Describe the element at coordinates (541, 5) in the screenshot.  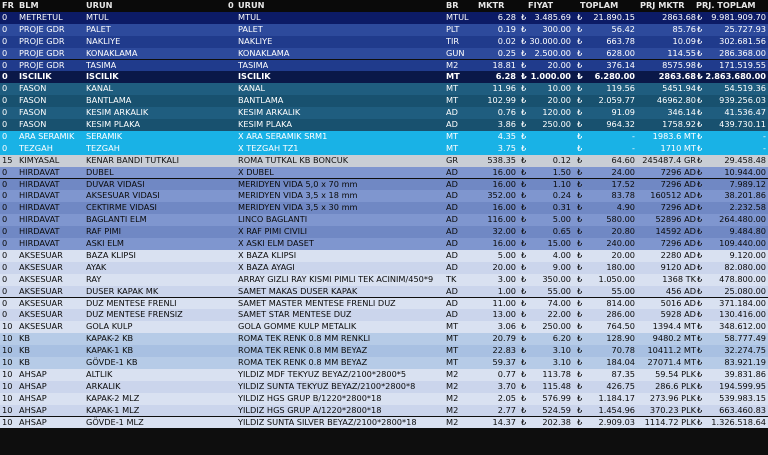
I see `header-fiyat: FIYAT` at that location.